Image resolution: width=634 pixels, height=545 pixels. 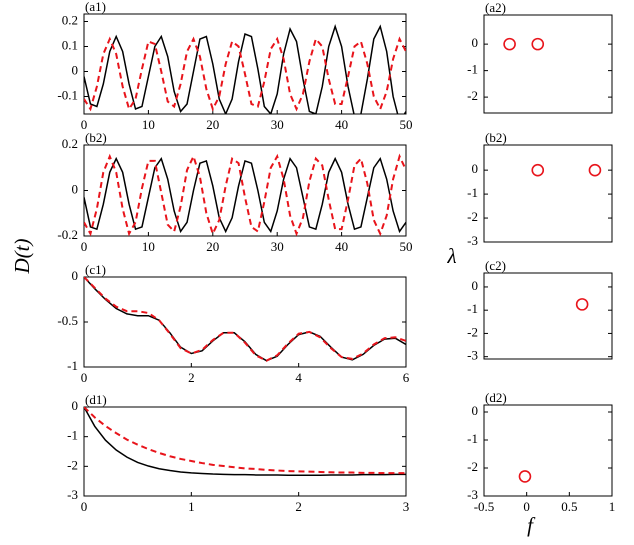 I want to click on x-tick-label: 6, so click(x=406, y=377).